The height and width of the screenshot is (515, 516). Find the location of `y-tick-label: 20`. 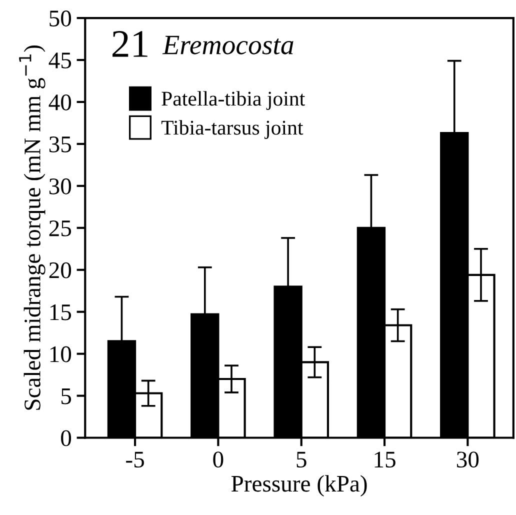

y-tick-label: 20 is located at coordinates (60, 270).